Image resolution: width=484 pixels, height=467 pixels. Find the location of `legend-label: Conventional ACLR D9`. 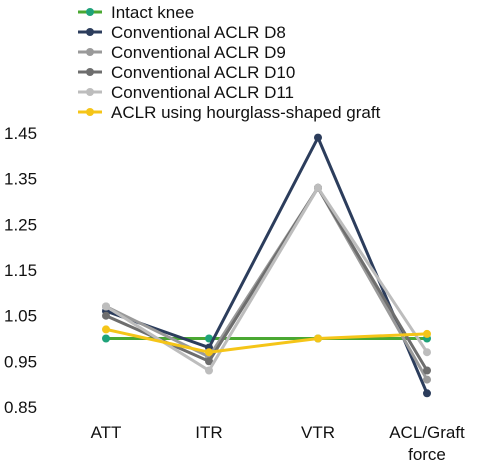

legend-label: Conventional ACLR D9 is located at coordinates (198, 52).